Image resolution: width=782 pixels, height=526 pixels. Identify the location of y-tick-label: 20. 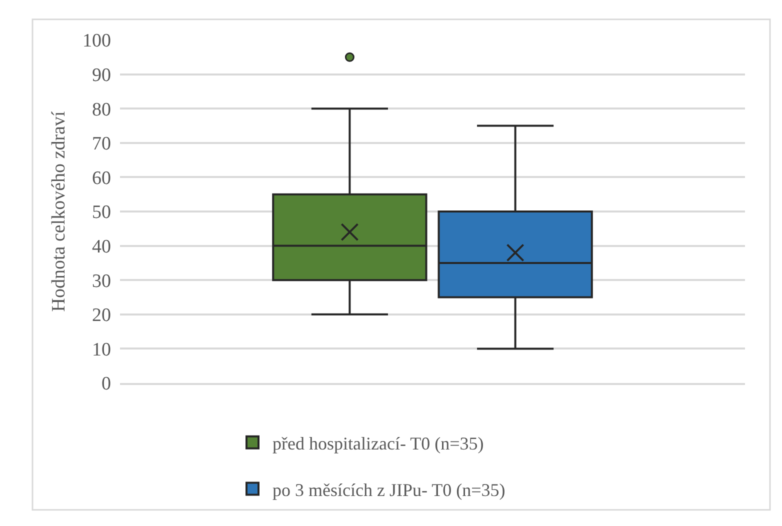
(101, 315).